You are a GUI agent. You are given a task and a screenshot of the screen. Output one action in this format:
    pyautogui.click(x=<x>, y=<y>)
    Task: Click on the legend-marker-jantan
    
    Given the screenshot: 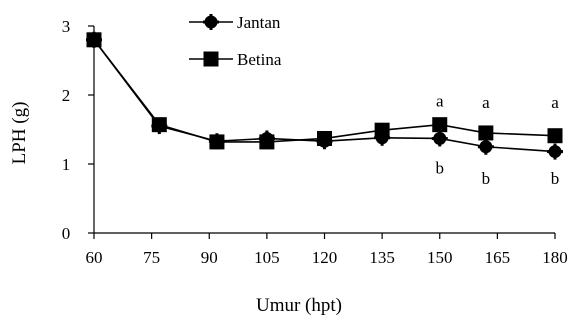 What is the action you would take?
    pyautogui.click(x=211, y=22)
    